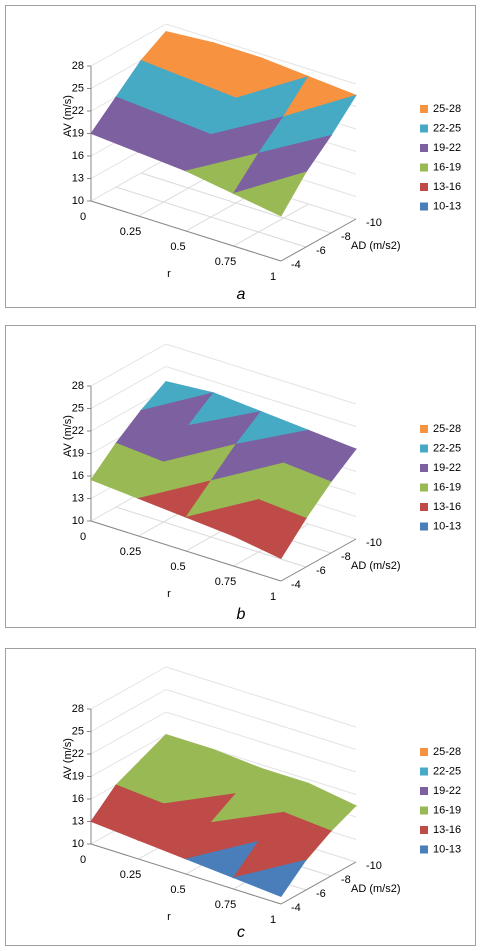 This screenshot has height=951, width=481. What do you see at coordinates (447, 448) in the screenshot?
I see `legend-label: 22-25` at bounding box center [447, 448].